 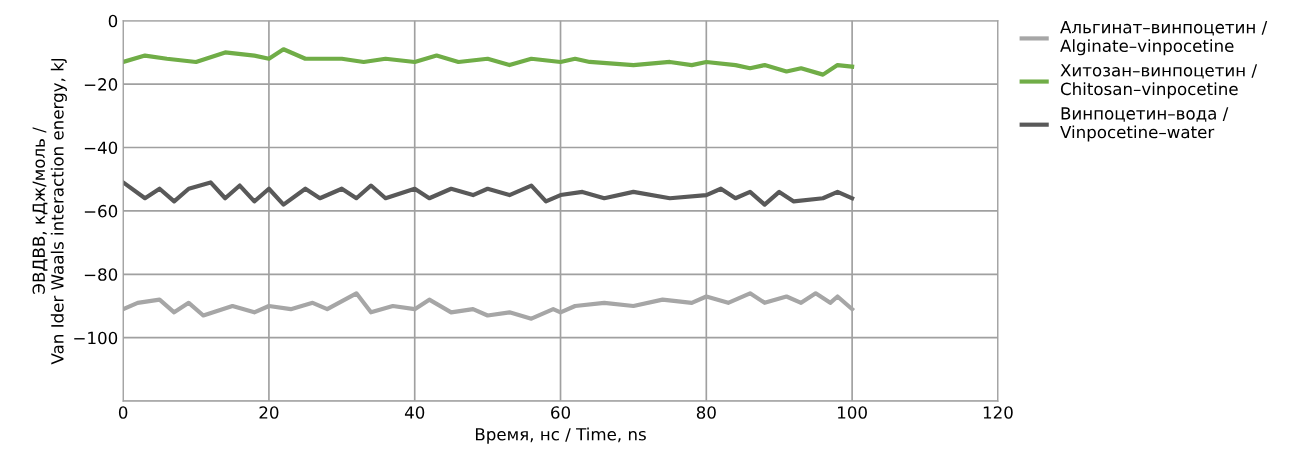 I want to click on legend-label: Винпоцетин–вода / Vinpocetine–water, so click(x=1144, y=124).